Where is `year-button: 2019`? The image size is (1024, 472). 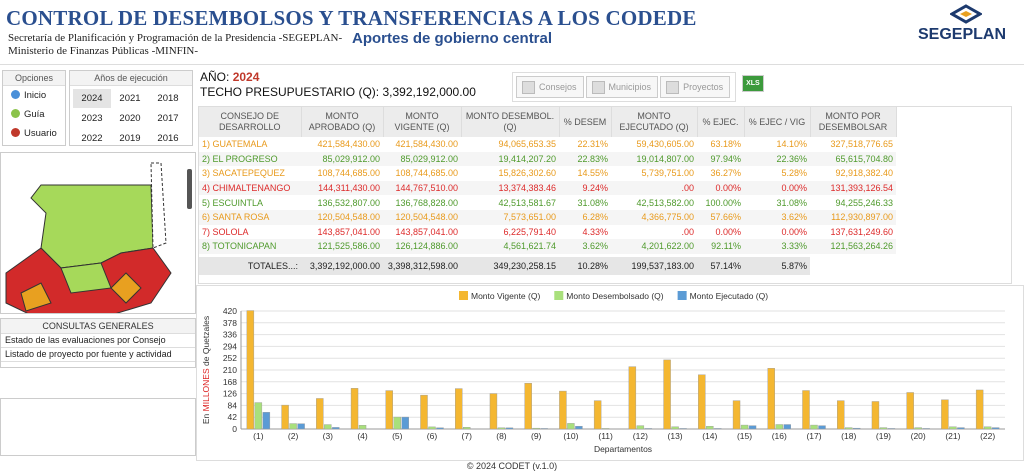
year-button: 2019 is located at coordinates (130, 138).